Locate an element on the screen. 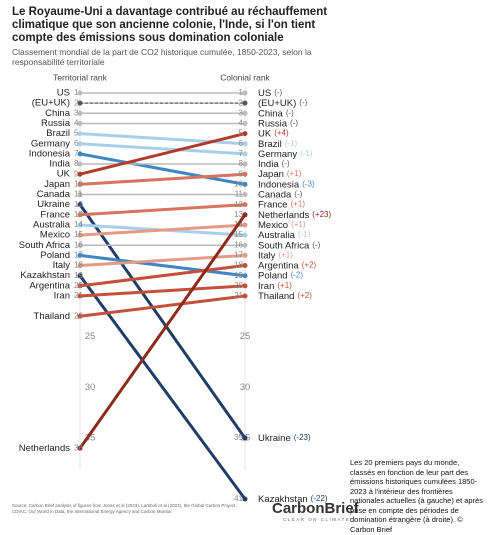 Image resolution: width=492 pixels, height=535 pixels. right-country-label: Brazil (-1) is located at coordinates (278, 143).